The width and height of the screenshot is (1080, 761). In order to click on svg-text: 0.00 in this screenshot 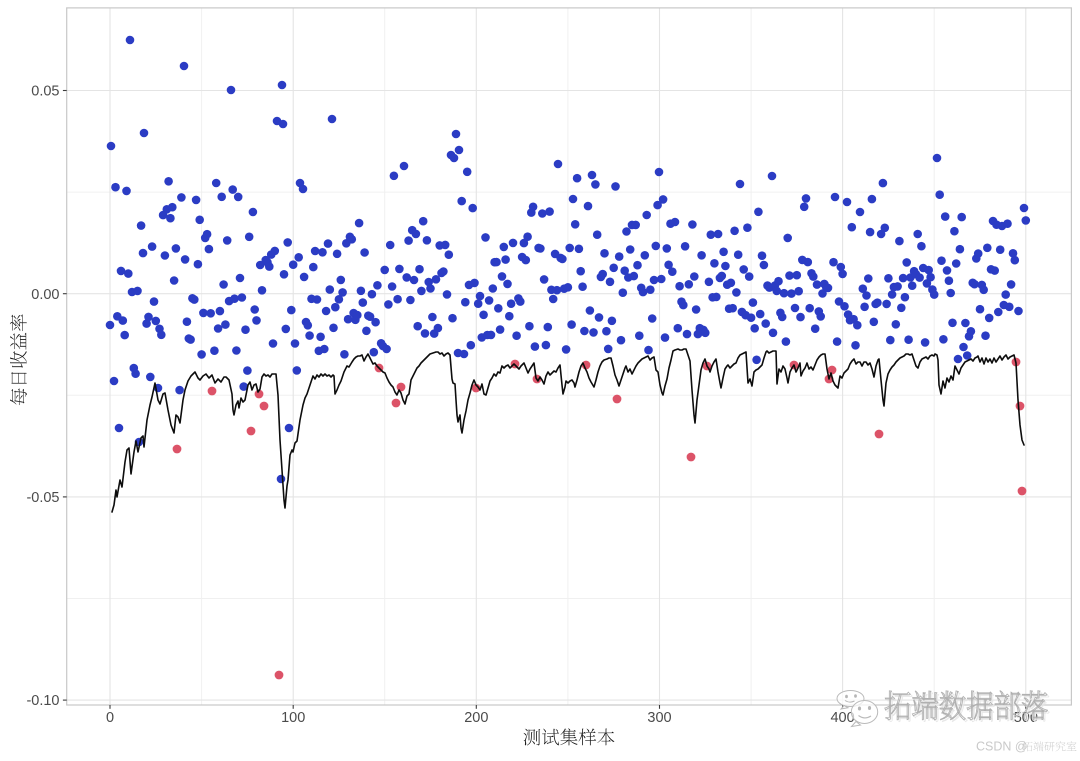, I will do `click(45, 295)`.